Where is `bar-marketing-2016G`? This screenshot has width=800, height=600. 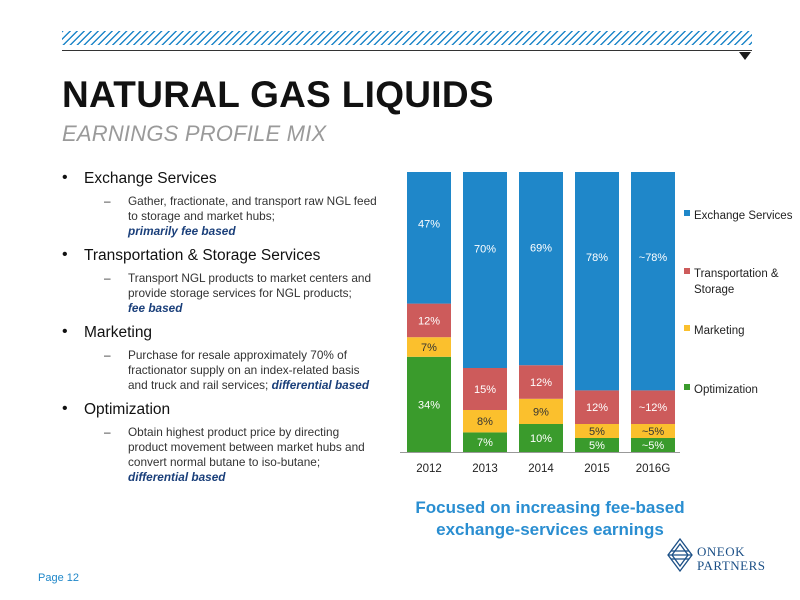 bar-marketing-2016G is located at coordinates (653, 431).